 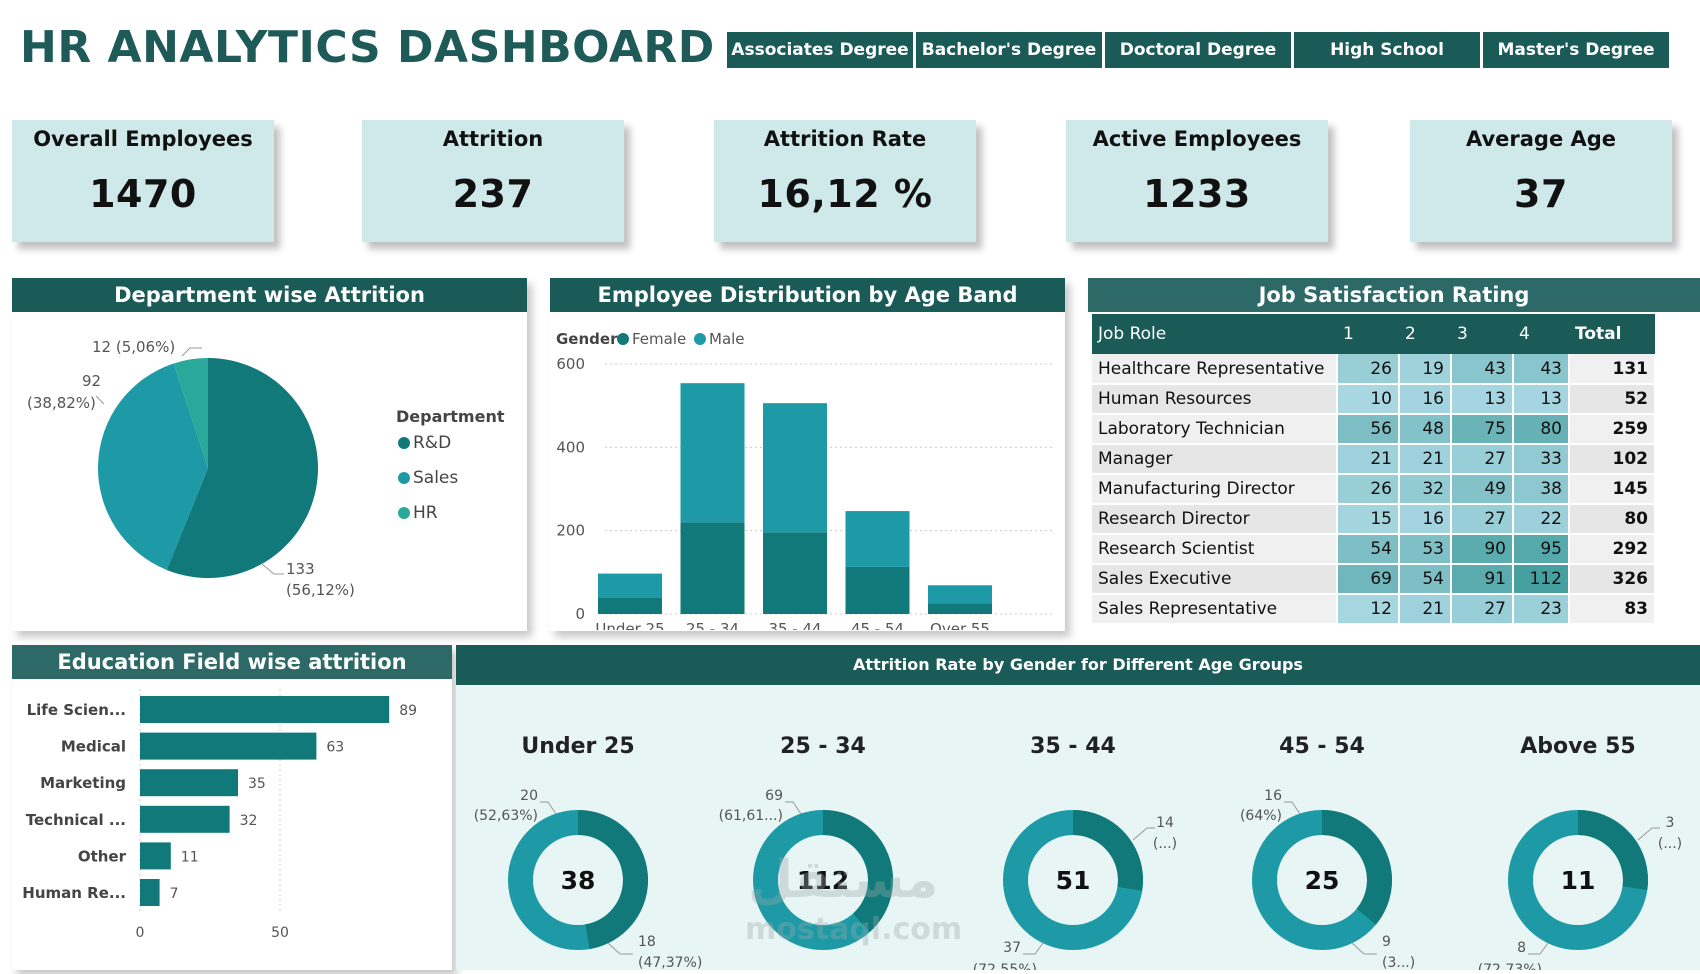 What do you see at coordinates (806, 842) in the screenshot?
I see `donut-25-34: 25 - 34 112 69 (61,61...)` at bounding box center [806, 842].